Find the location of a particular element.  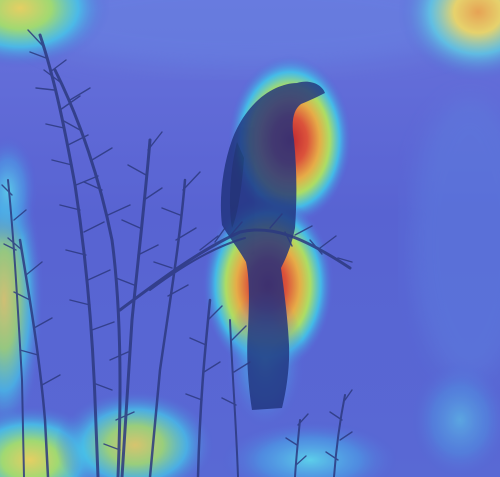

hotspot-top-left is located at coordinates (55, 34).